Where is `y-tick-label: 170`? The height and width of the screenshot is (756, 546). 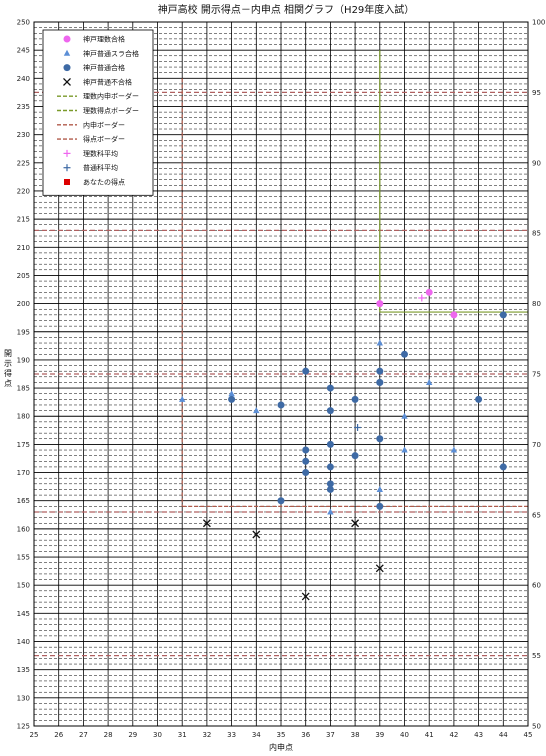 y-tick-label: 170 is located at coordinates (23, 473).